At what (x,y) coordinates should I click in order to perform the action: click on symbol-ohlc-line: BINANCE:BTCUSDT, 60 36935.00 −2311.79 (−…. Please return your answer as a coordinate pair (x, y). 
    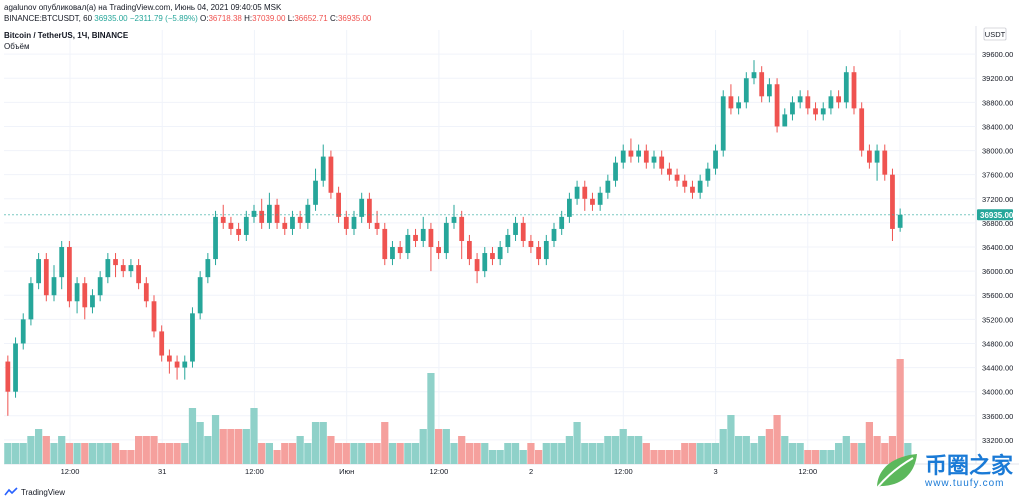
    Looking at the image, I should click on (187, 18).